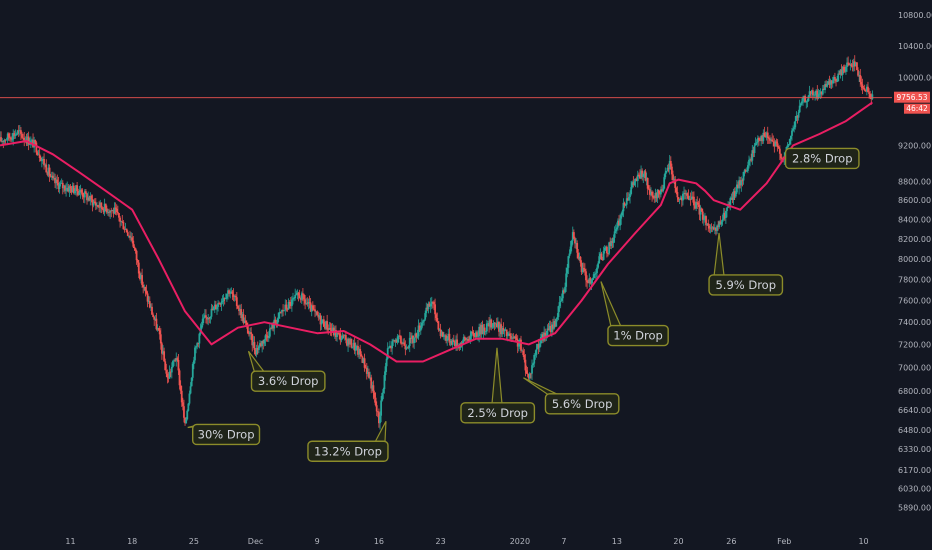  What do you see at coordinates (914, 219) in the screenshot?
I see `y-tick-label-14: 8400.00` at bounding box center [914, 219].